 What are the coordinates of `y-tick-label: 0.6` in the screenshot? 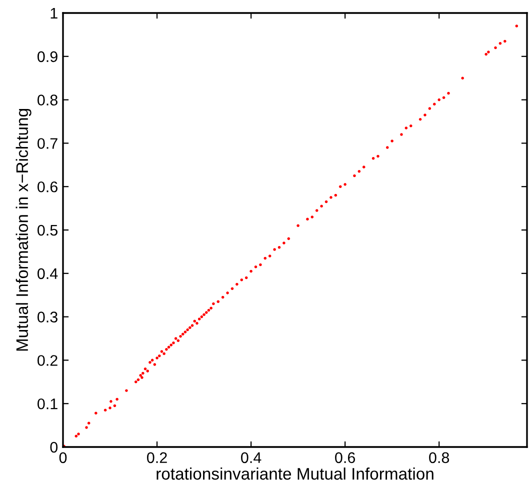 It's located at (48, 186).